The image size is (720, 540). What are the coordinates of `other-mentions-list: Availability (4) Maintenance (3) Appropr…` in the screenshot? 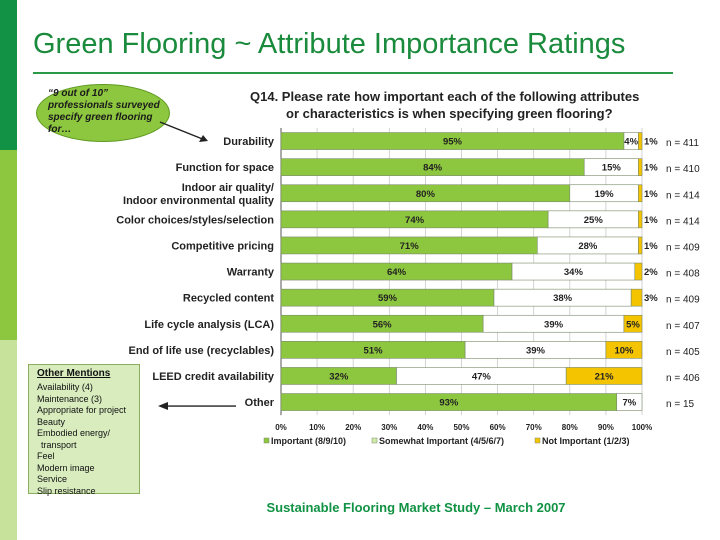 It's located at (81, 439).